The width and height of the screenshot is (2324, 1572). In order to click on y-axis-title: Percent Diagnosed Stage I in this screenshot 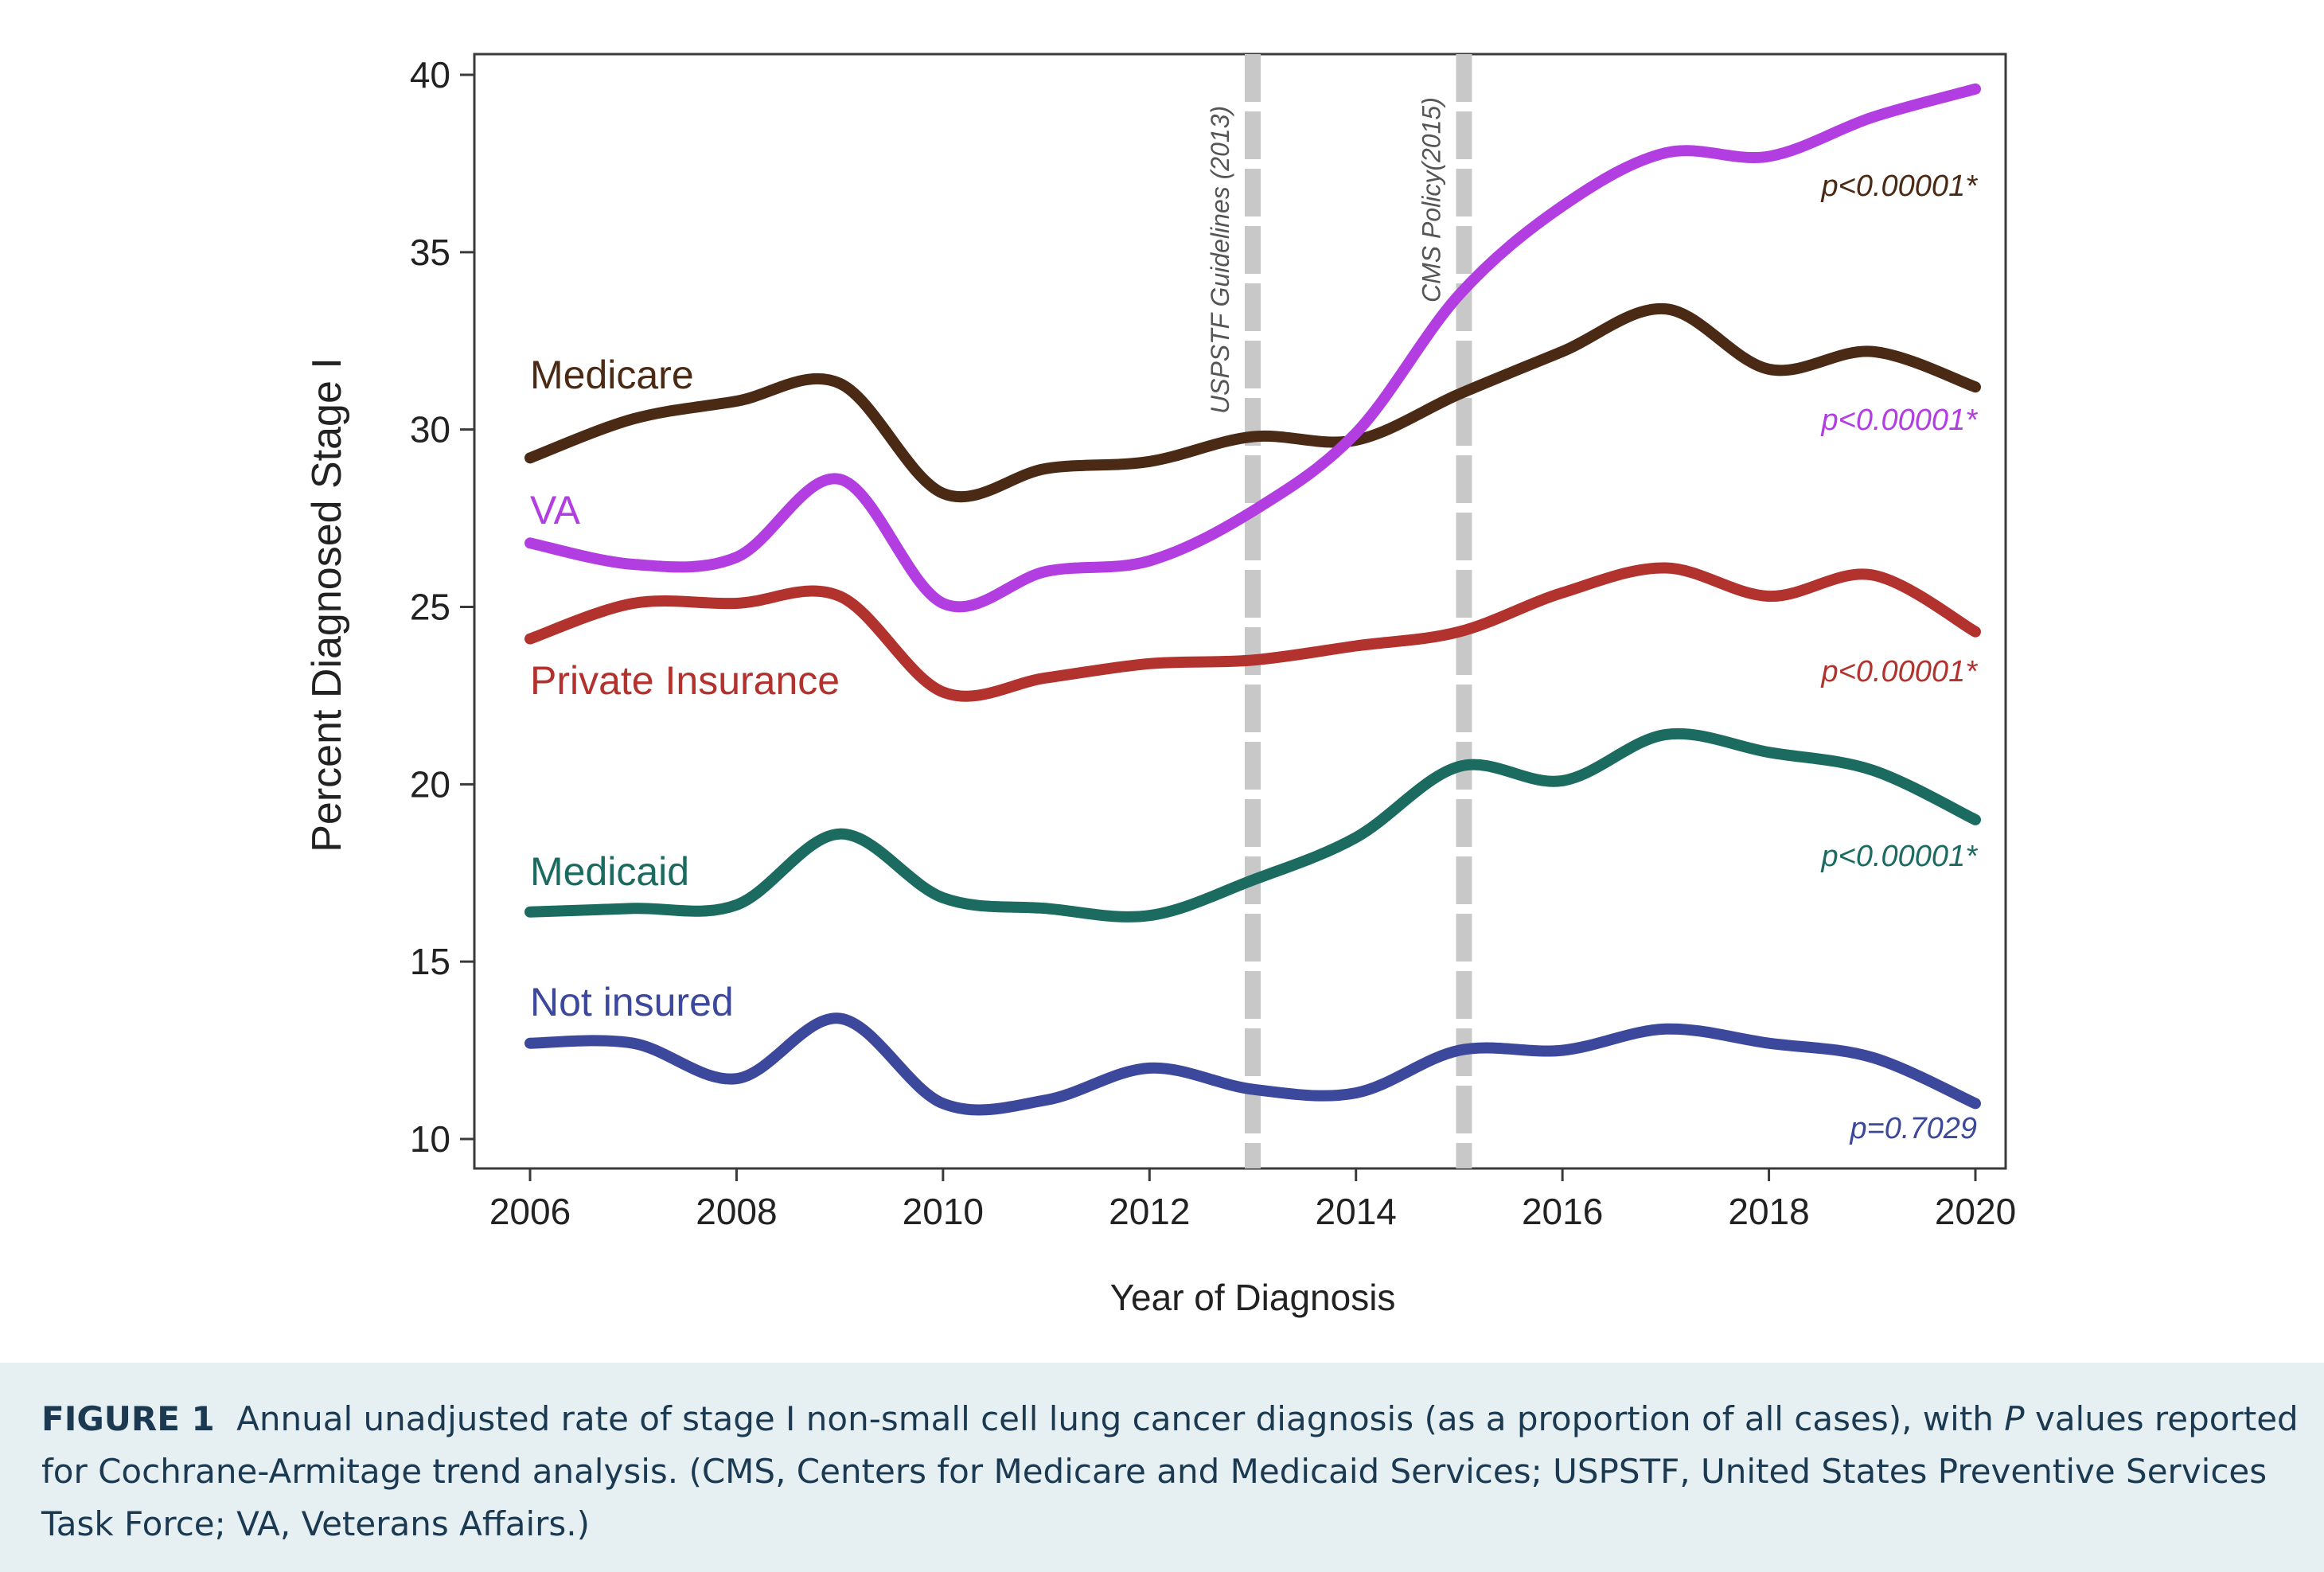, I will do `click(327, 604)`.